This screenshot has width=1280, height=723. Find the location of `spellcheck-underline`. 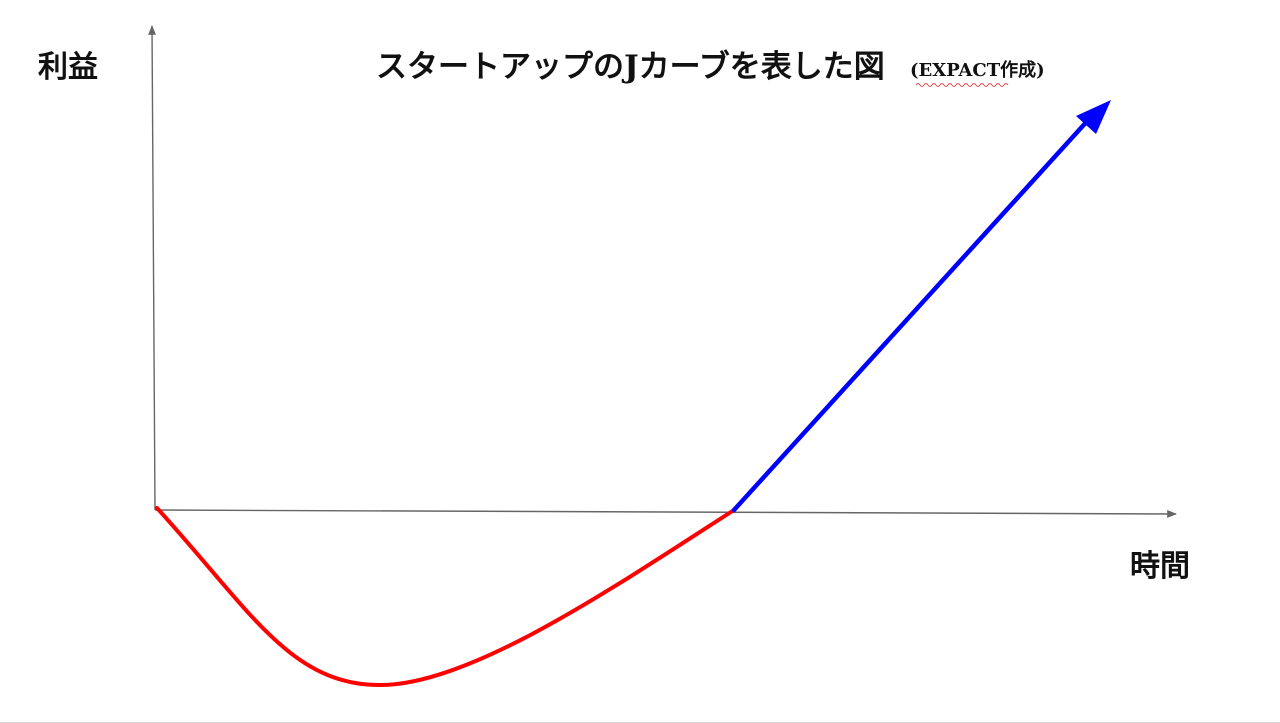

spellcheck-underline is located at coordinates (962, 85).